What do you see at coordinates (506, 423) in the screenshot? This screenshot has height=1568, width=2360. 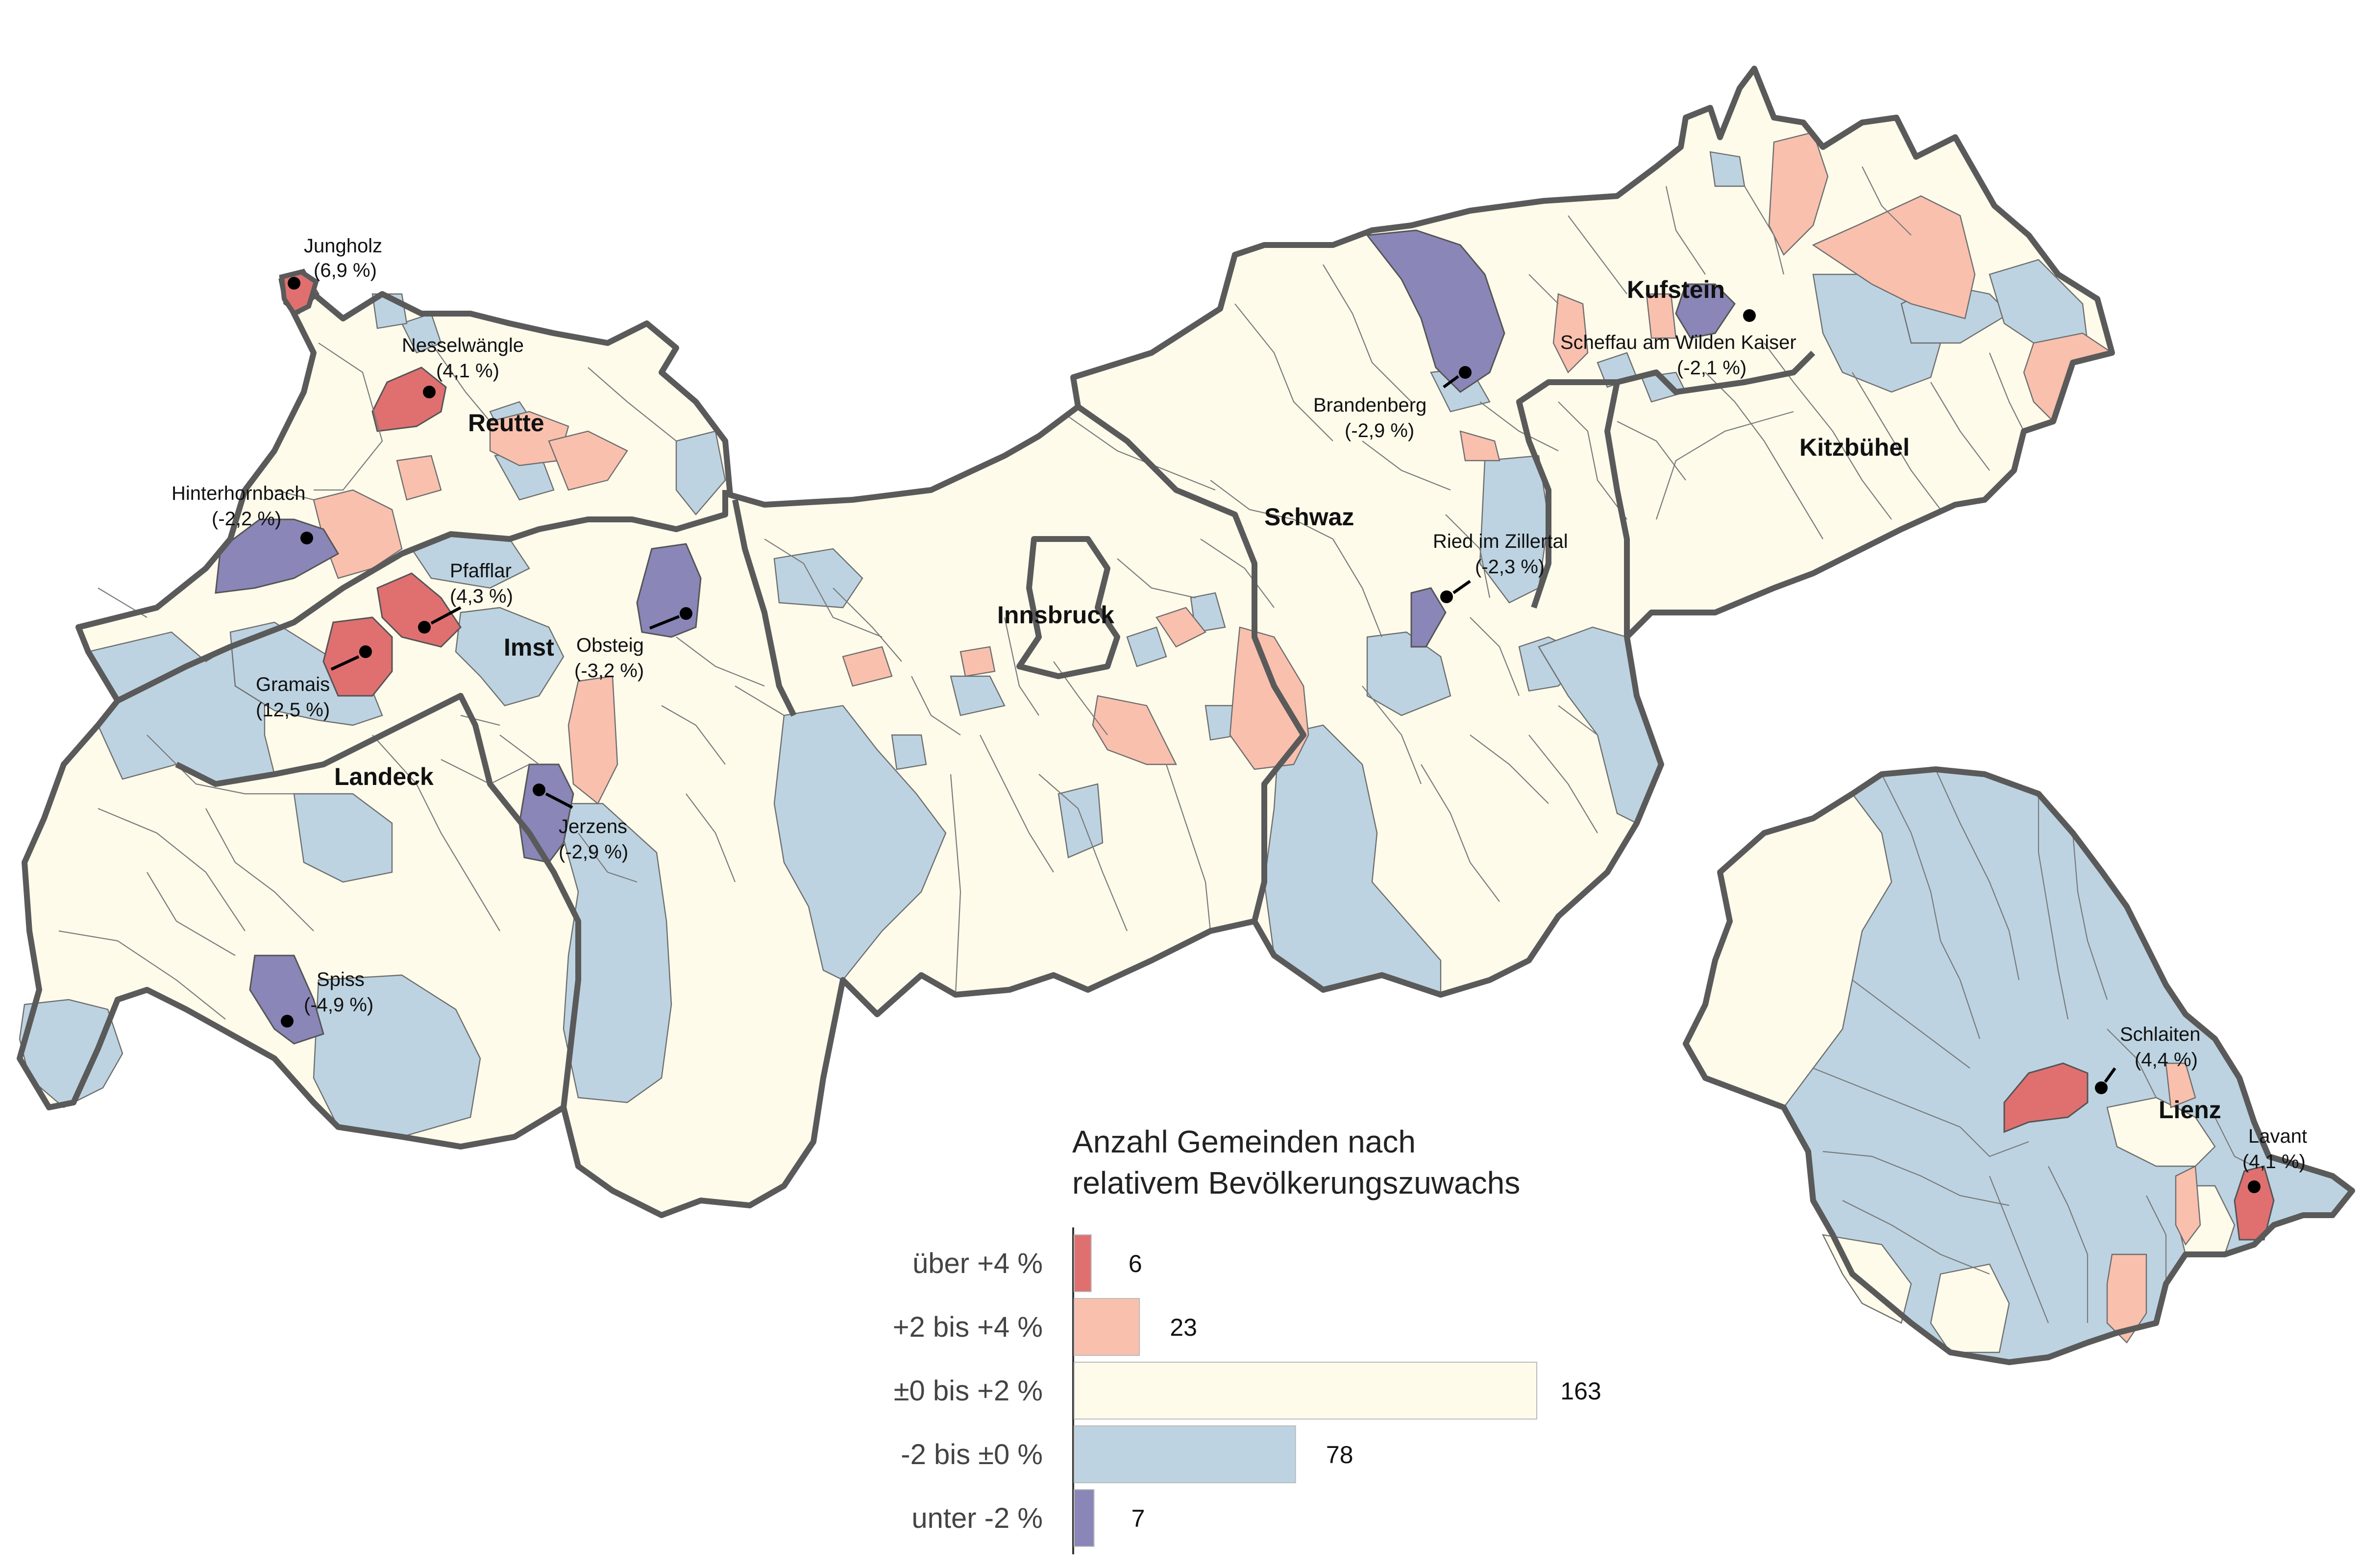 I see `district-label-reutte: Reutte` at bounding box center [506, 423].